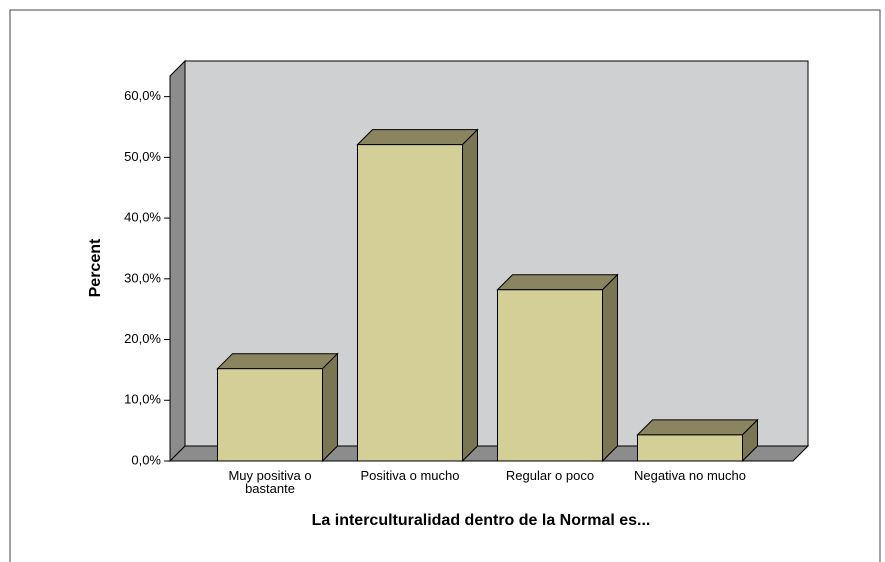 Image resolution: width=885 pixels, height=562 pixels. I want to click on y-tick-label: 0,0%, so click(146, 459).